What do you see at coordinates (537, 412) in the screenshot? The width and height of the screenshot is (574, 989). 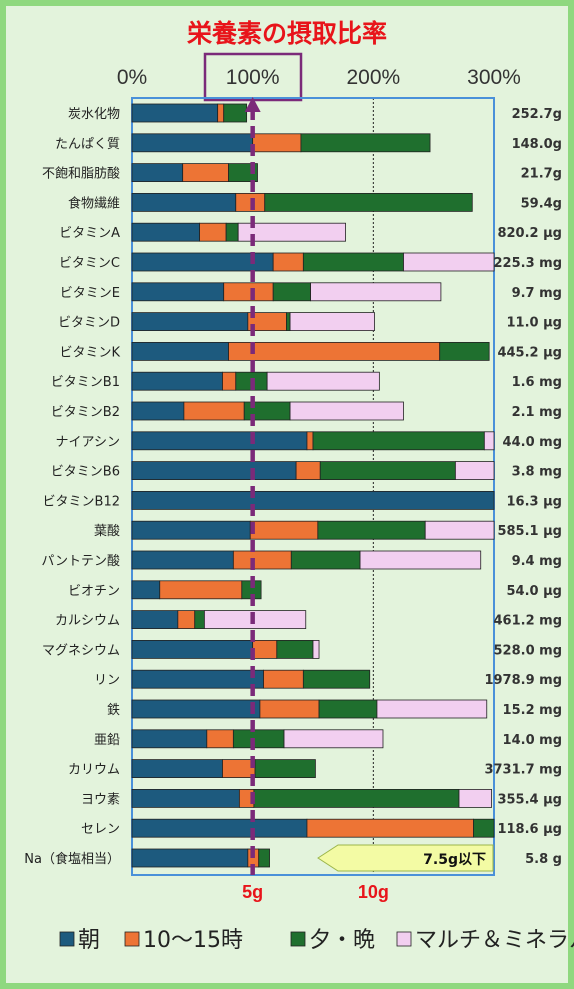 I see `total-label: 2.1 mg` at bounding box center [537, 412].